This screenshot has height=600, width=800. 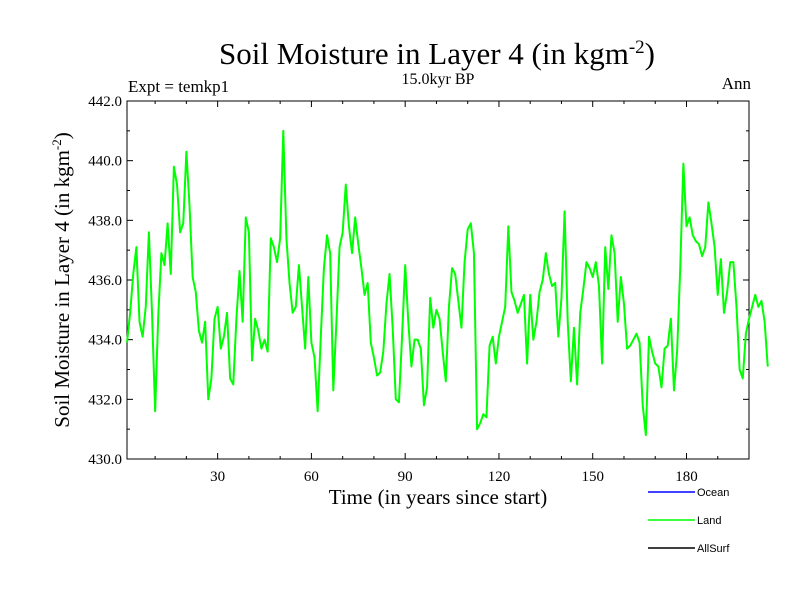 What do you see at coordinates (217, 477) in the screenshot?
I see `x-tick-label: 30` at bounding box center [217, 477].